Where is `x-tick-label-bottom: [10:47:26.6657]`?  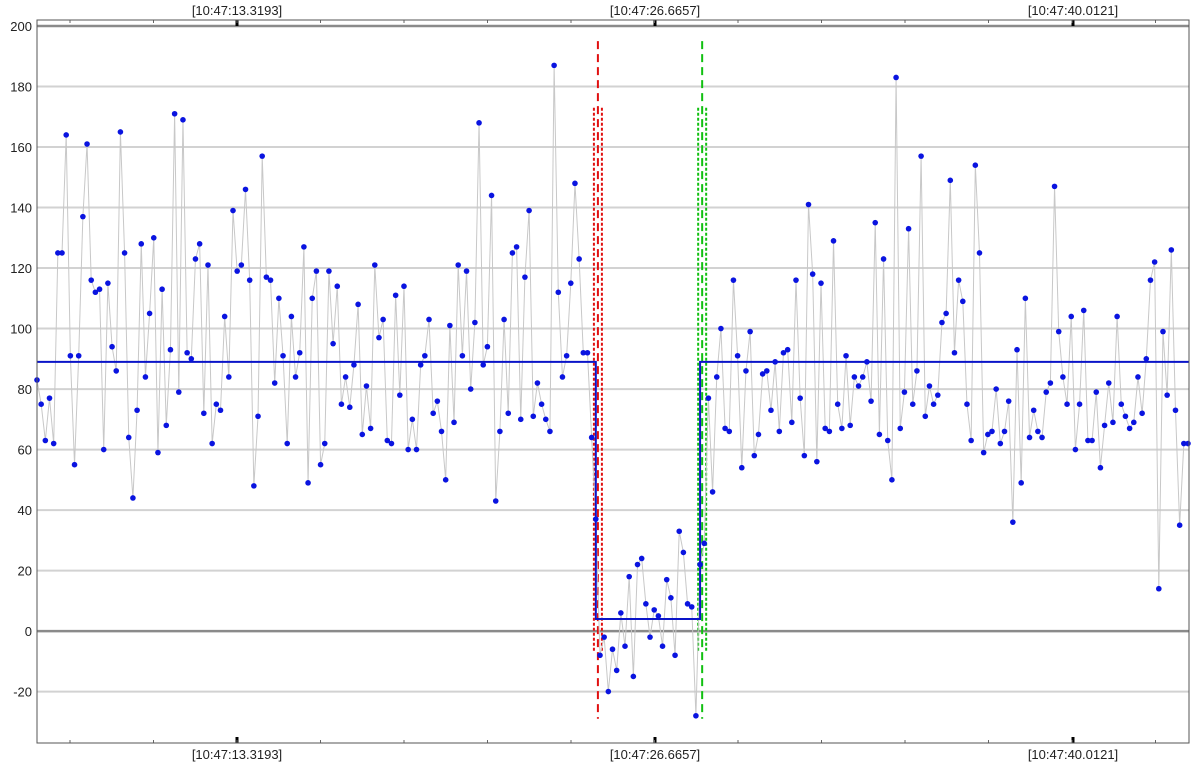
x-tick-label-bottom: [10:47:26.6657] is located at coordinates (655, 754).